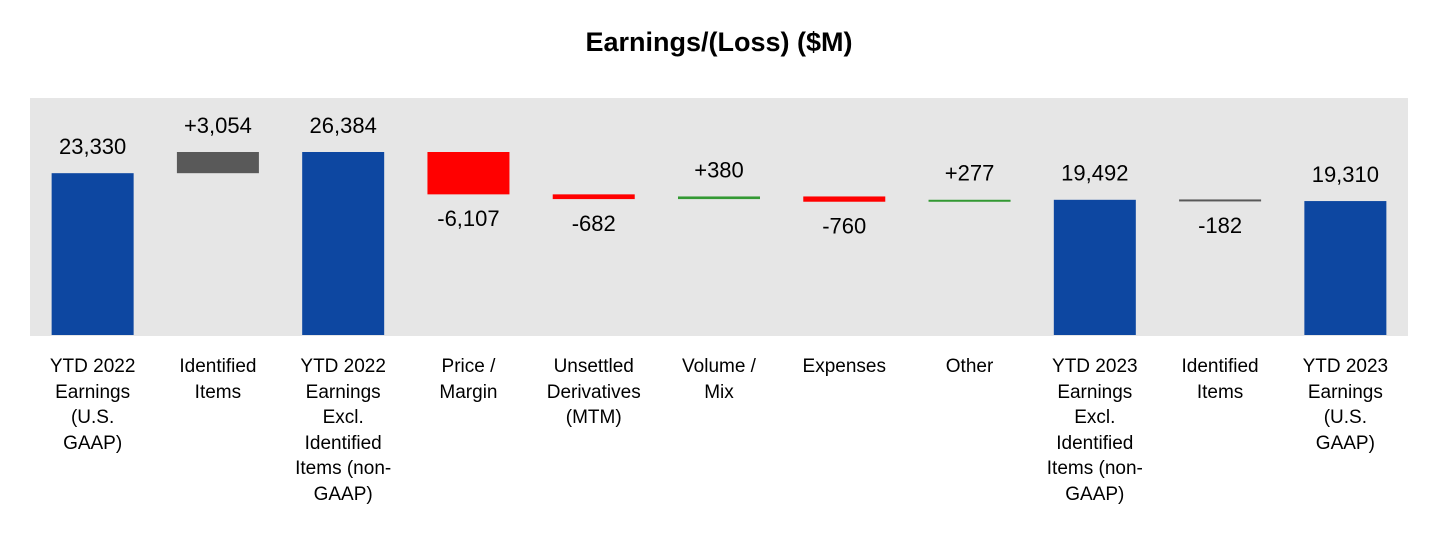 Image resolution: width=1438 pixels, height=560 pixels. I want to click on x-tick-label: YTD 2023 Earnings (U.S. GAAP), so click(1345, 405).